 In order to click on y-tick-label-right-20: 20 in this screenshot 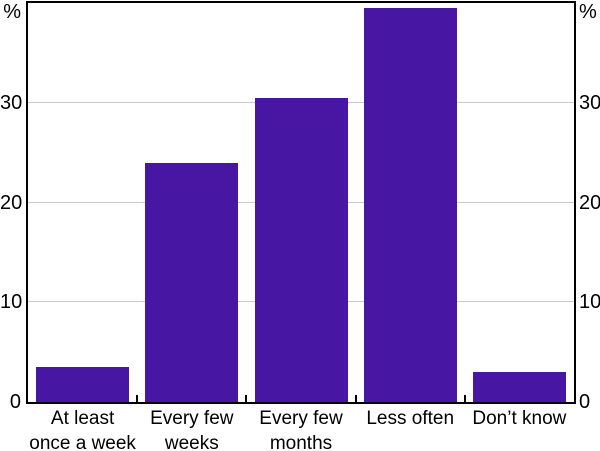, I will do `click(589, 202)`.